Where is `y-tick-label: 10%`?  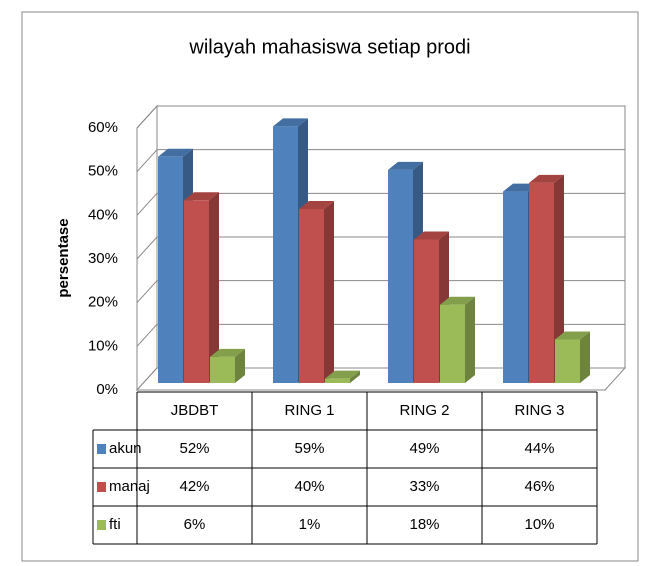 y-tick-label: 10% is located at coordinates (103, 345).